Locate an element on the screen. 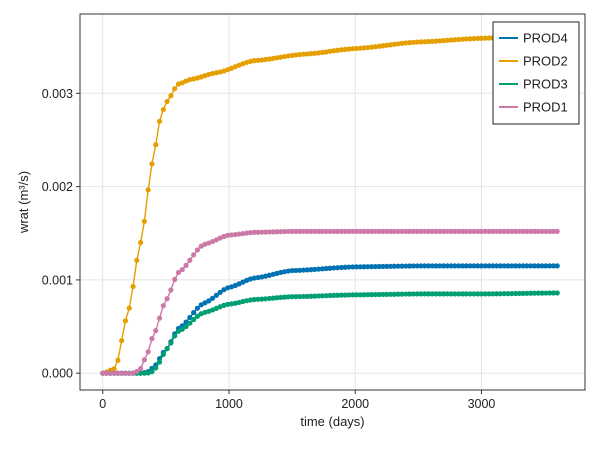 This screenshot has height=450, width=600. x-axis-label: time (days) is located at coordinates (332, 421).